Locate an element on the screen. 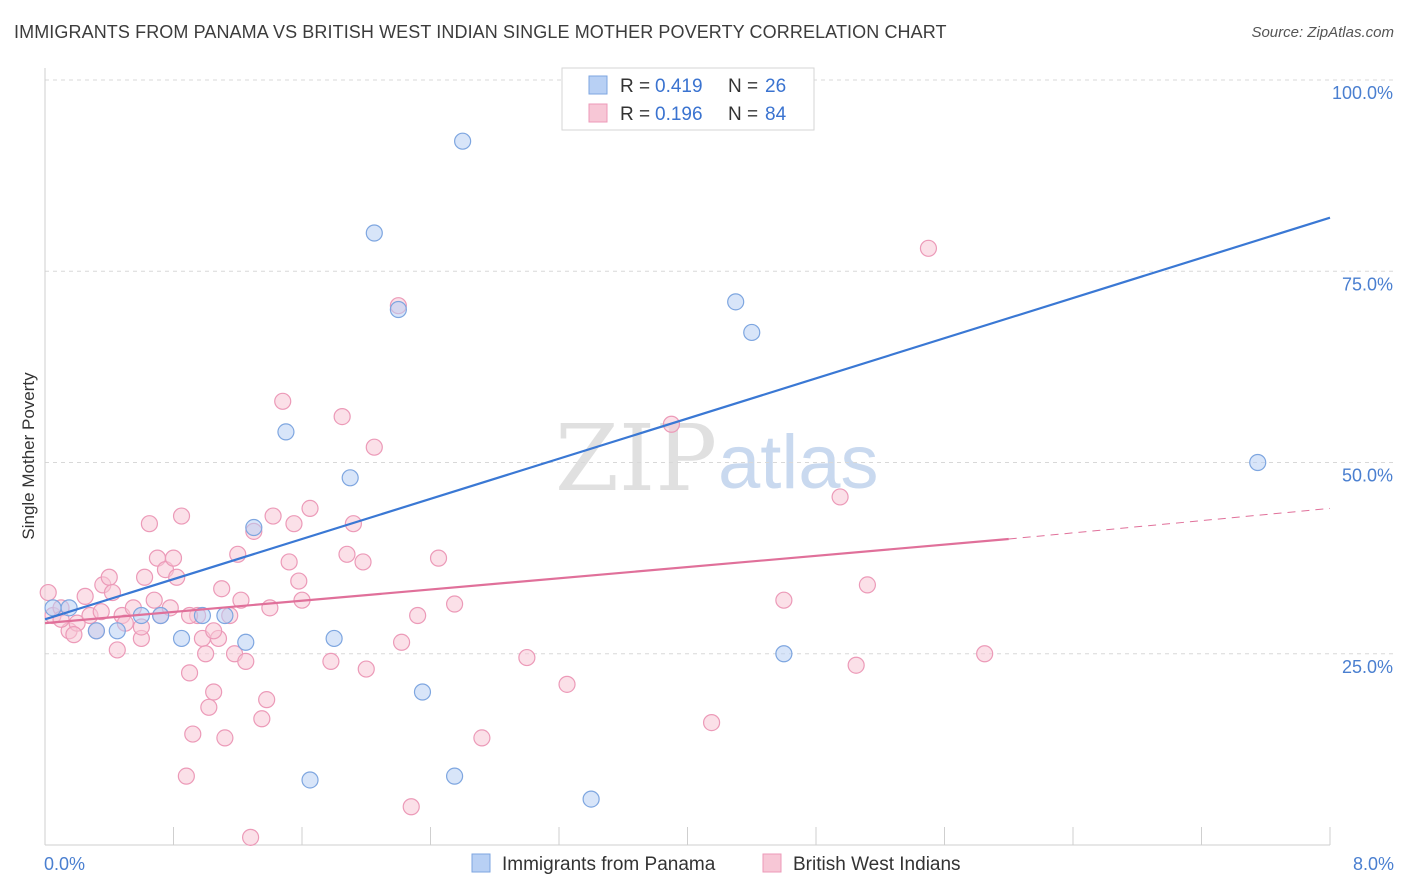 This screenshot has width=1406, height=892. y-tick-label: 75.0% is located at coordinates (1367, 284).